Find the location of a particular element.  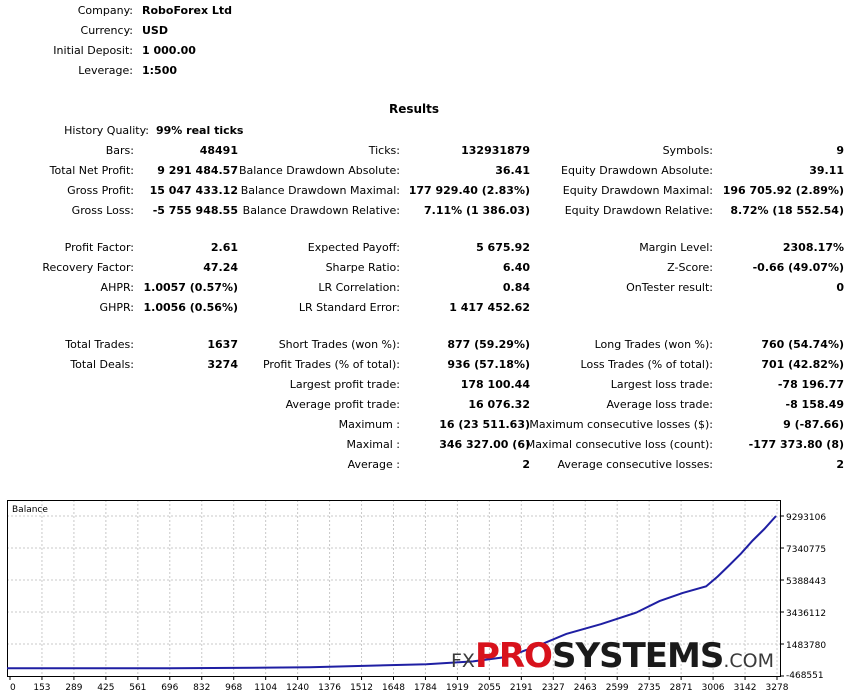

initial-deposit-label: Initial Deposit: is located at coordinates (93, 50).